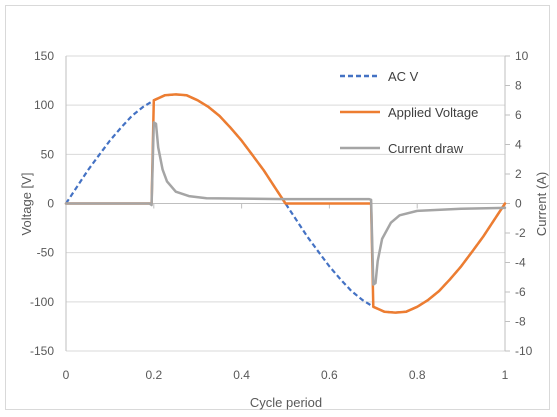  What do you see at coordinates (26, 204) in the screenshot?
I see `left-axis-title: Voltage [V]` at bounding box center [26, 204].